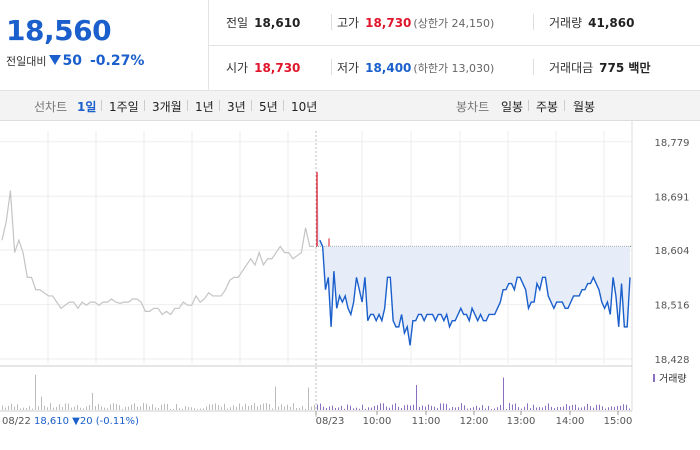 This screenshot has width=700, height=450. Describe the element at coordinates (157, 253) in the screenshot. I see `prev-day-series` at that location.